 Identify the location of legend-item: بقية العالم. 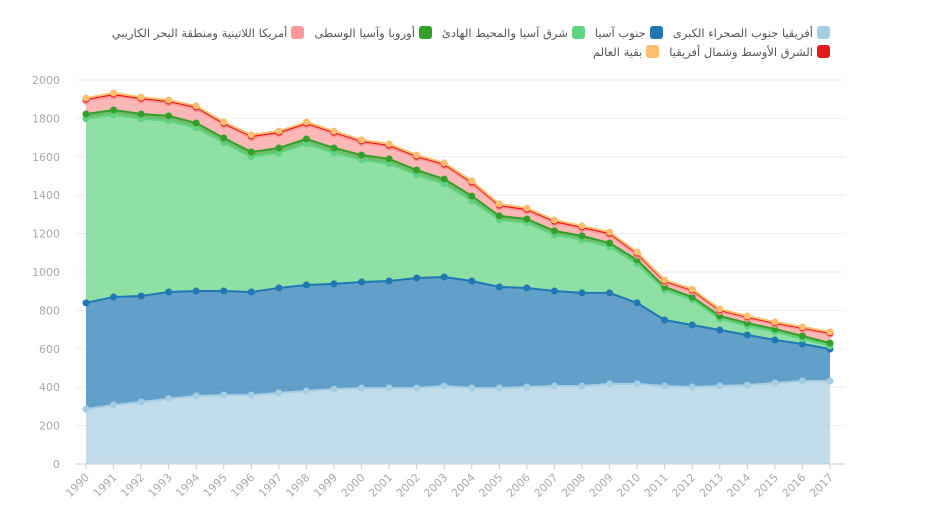
(626, 51).